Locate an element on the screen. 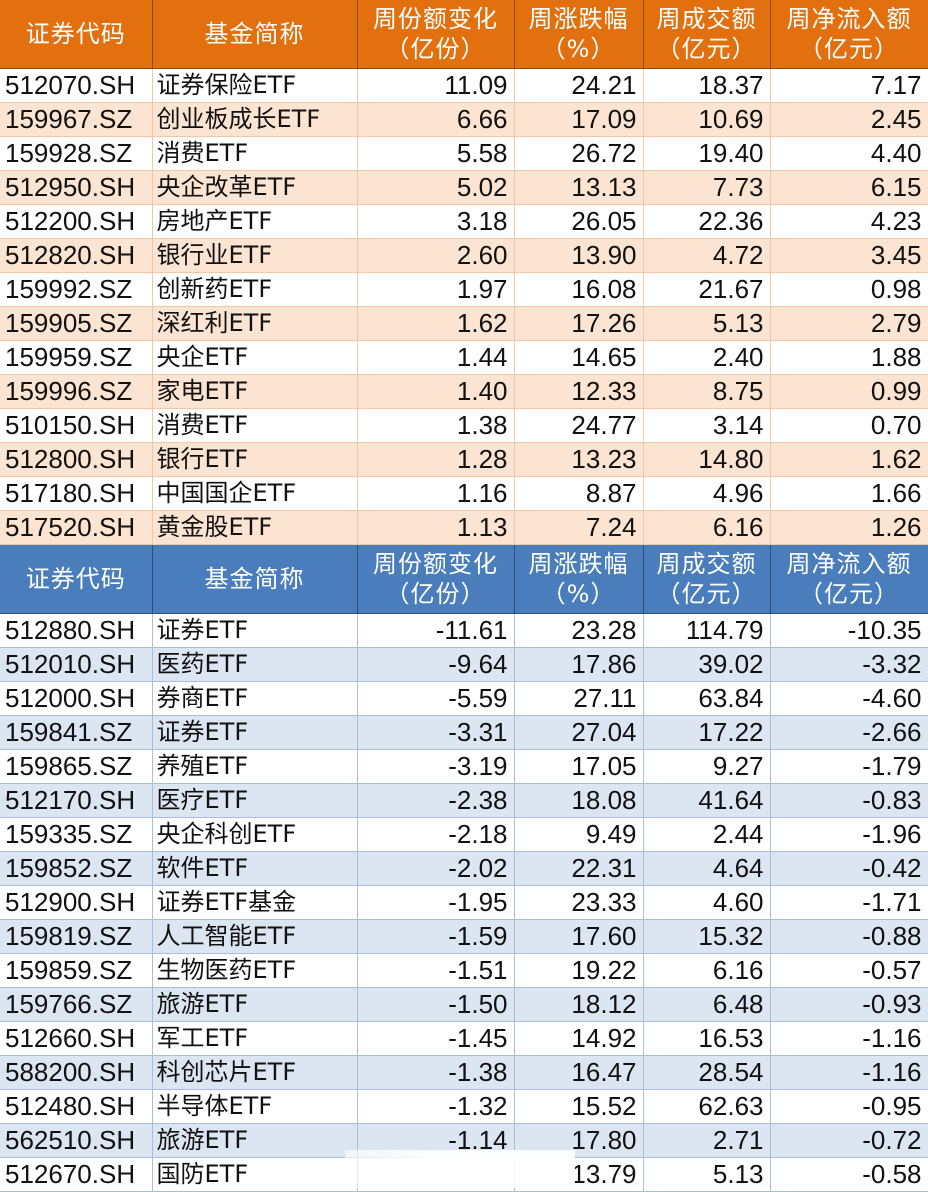 This screenshot has width=928, height=1192. cell-pct-change: 23.33 is located at coordinates (579, 902).